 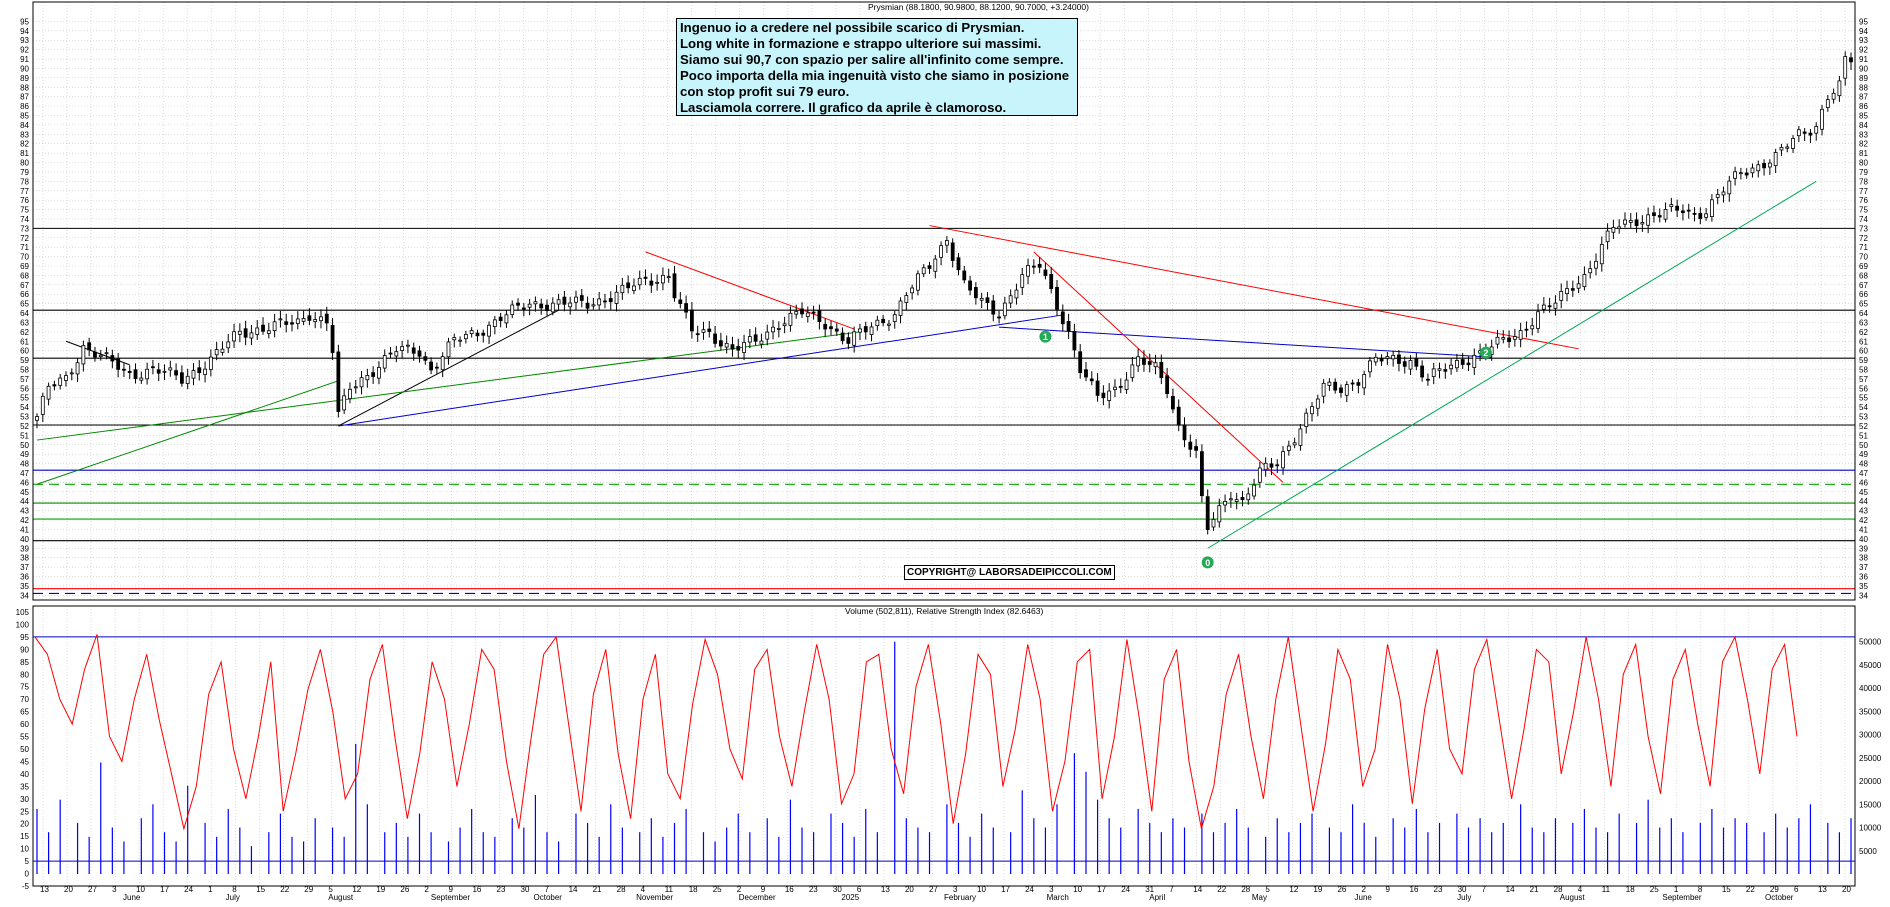 I want to click on price-tick-label: 34, so click(x=24, y=595).